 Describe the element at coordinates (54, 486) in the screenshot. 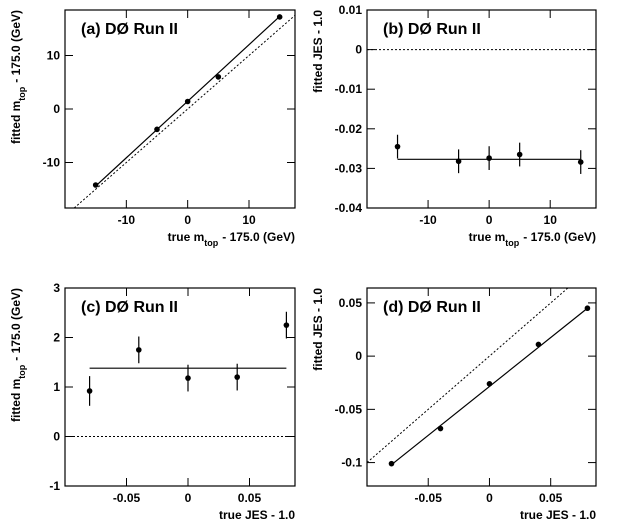

I see `y-tick-label: -1` at that location.